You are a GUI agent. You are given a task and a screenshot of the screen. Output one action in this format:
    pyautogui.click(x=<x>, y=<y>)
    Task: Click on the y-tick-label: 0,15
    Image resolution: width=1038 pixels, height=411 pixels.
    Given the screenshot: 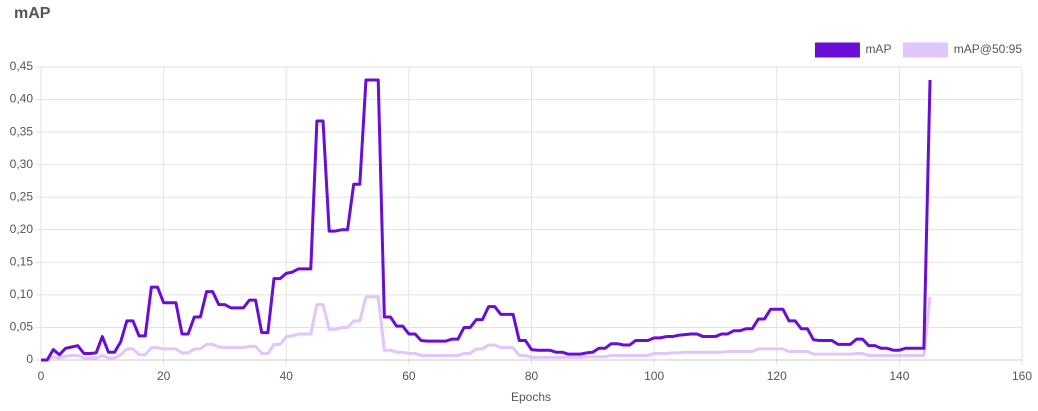 What is the action you would take?
    pyautogui.click(x=22, y=262)
    